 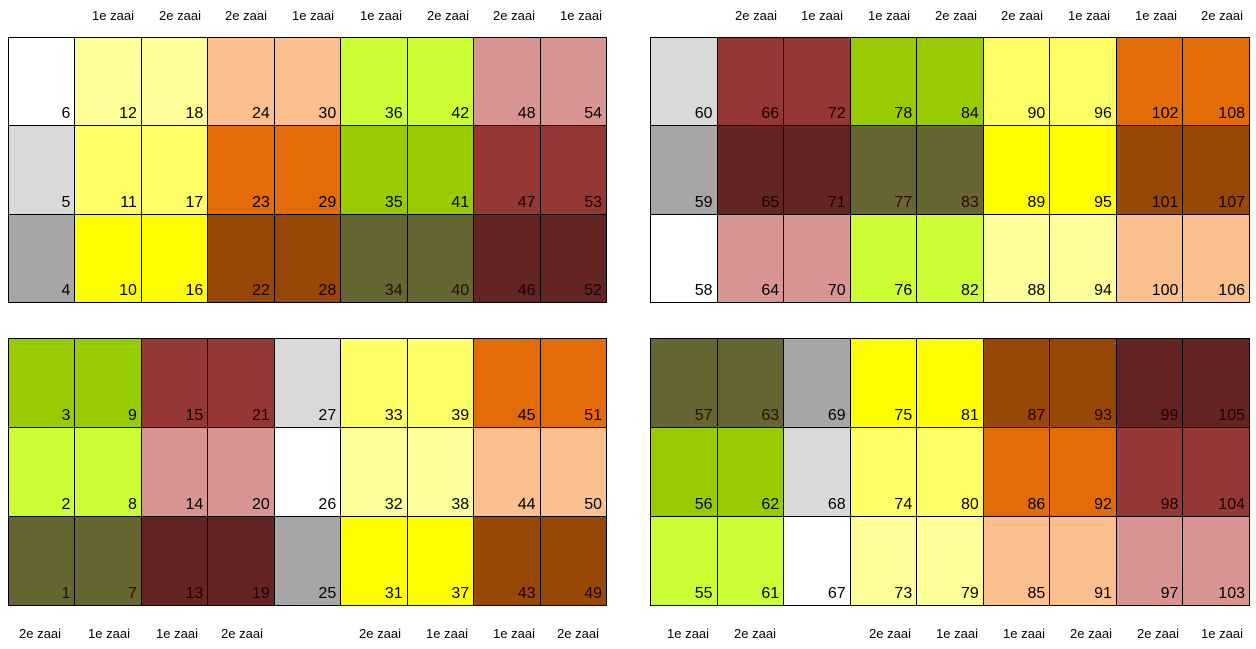 I want to click on plot-cell: 49, so click(x=573, y=561).